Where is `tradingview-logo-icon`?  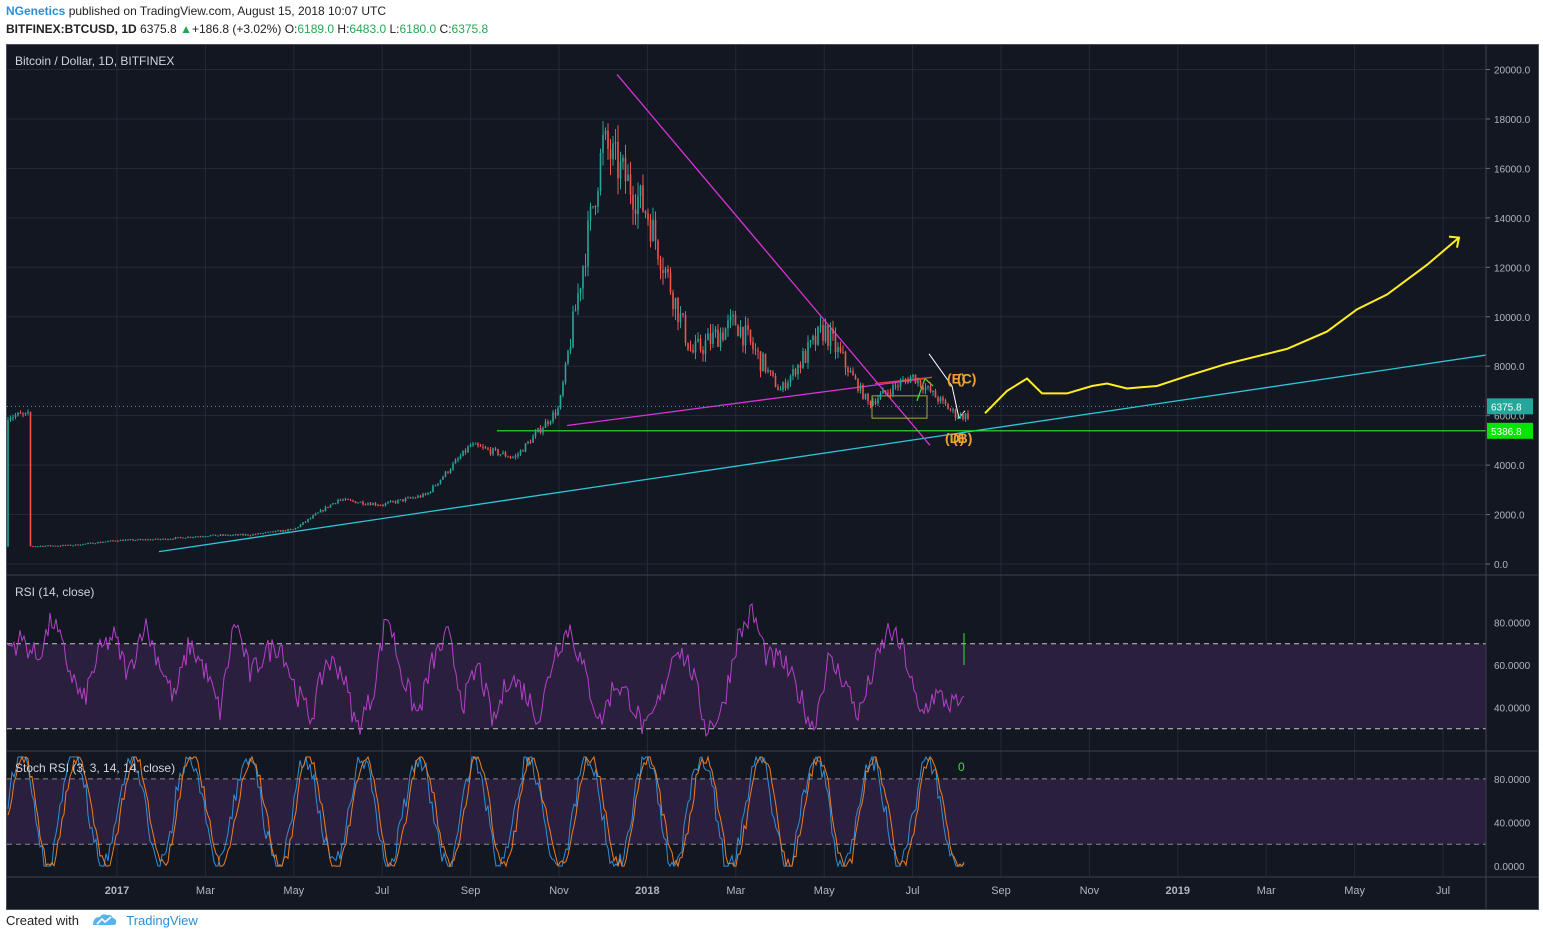
tradingview-logo-icon is located at coordinates (104, 921).